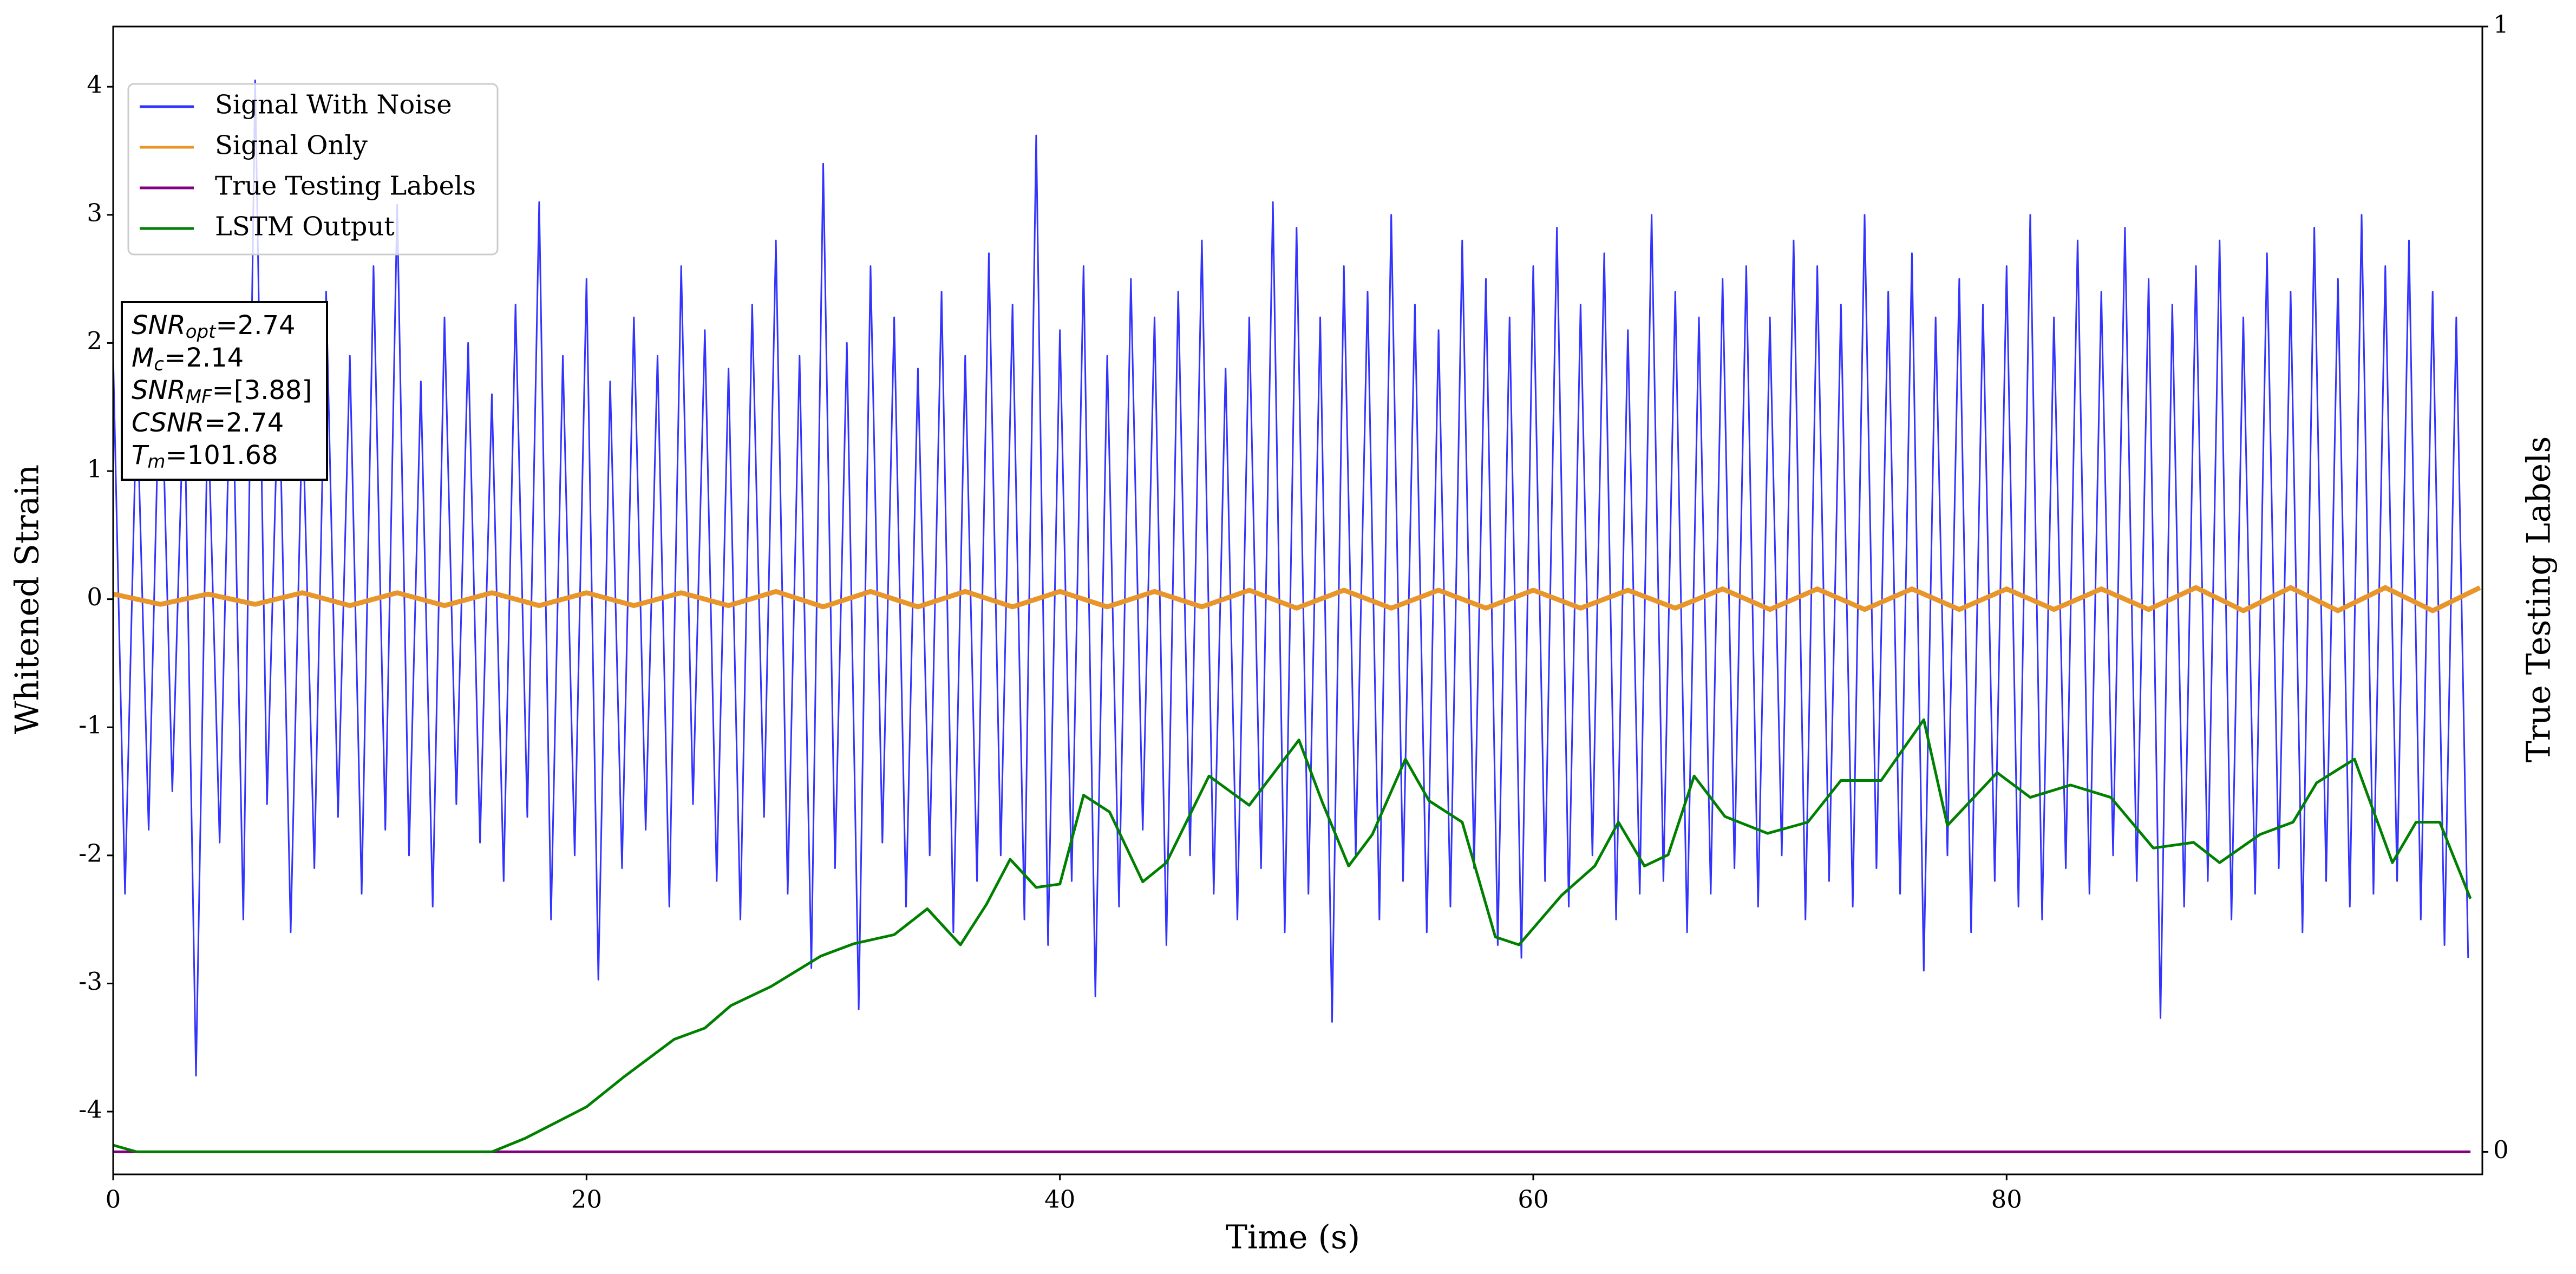  What do you see at coordinates (90, 981) in the screenshot?
I see `y-tick-label: -3` at bounding box center [90, 981].